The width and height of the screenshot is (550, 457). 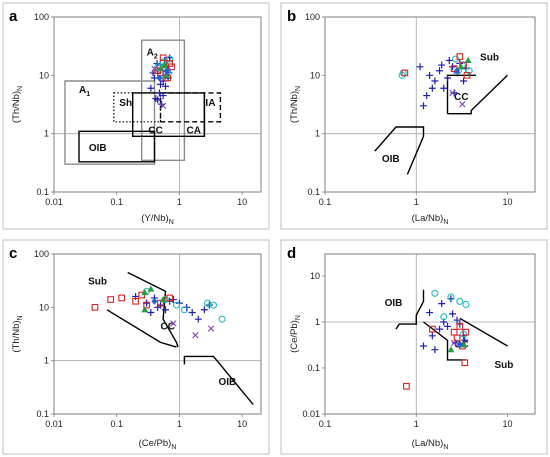 What do you see at coordinates (158, 444) in the screenshot?
I see `x-axis-label: (Ce/Pb)N` at bounding box center [158, 444].